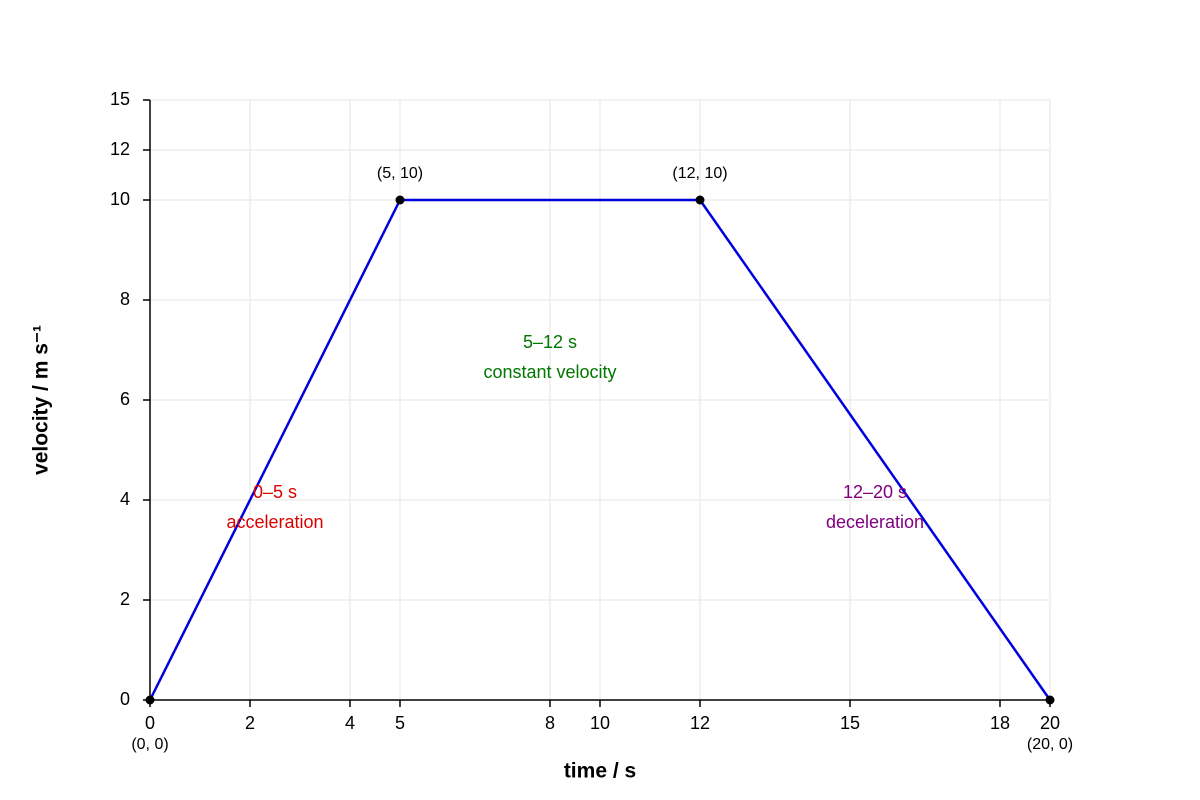 Image resolution: width=1200 pixels, height=800 pixels. I want to click on y-tick-label: 12, so click(120, 149).